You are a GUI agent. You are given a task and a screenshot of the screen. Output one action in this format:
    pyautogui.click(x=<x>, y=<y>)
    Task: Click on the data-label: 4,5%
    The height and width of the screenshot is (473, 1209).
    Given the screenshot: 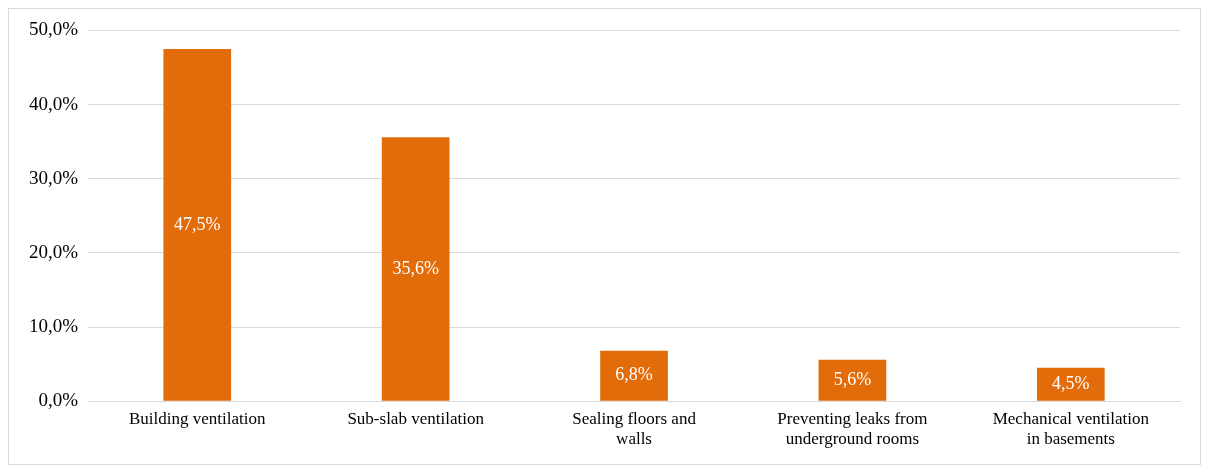 What is the action you would take?
    pyautogui.click(x=1071, y=383)
    